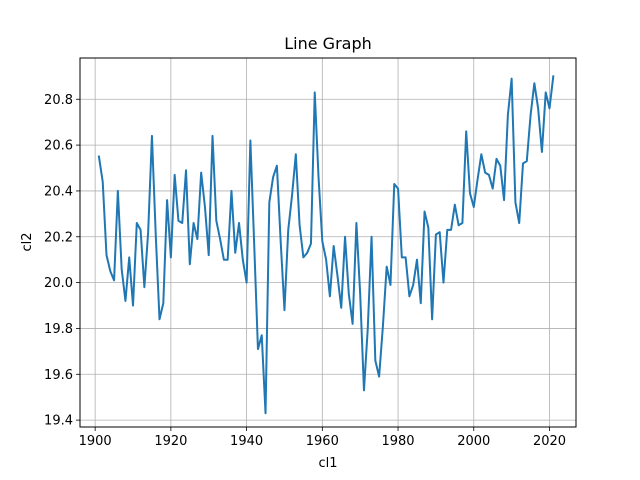  What do you see at coordinates (328, 43) in the screenshot?
I see `chart-title: Line Graph` at bounding box center [328, 43].